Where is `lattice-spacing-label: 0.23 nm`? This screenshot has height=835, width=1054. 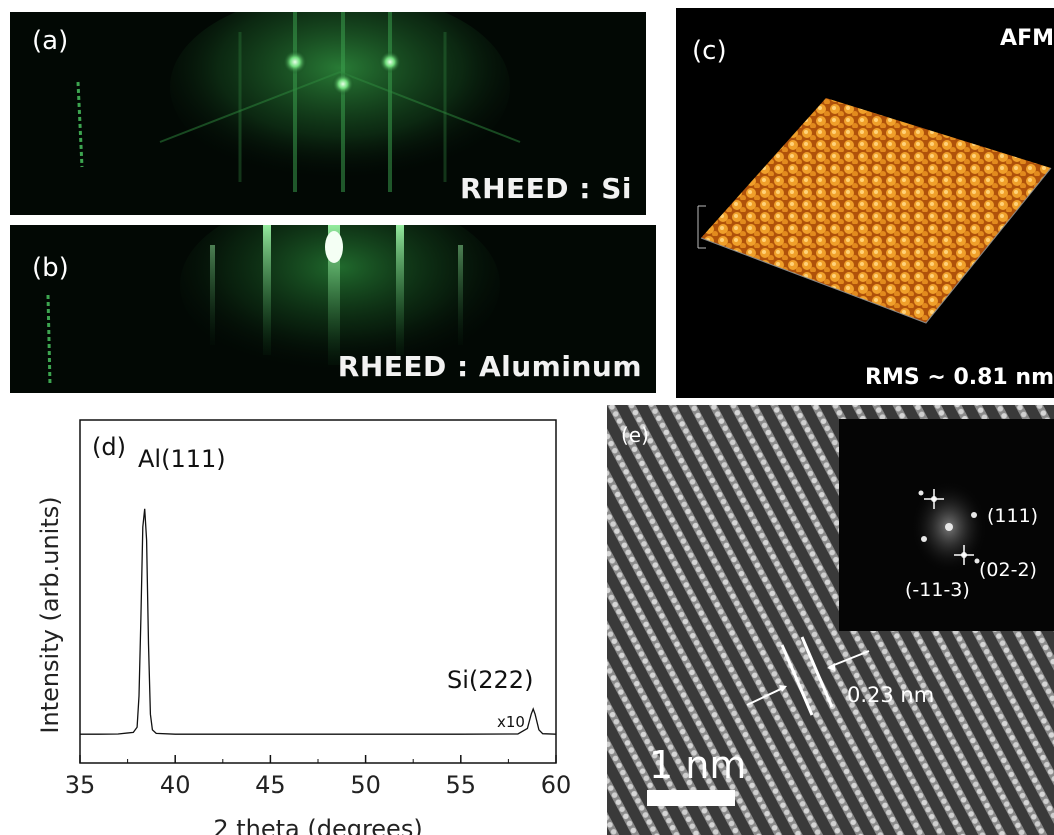
lattice-spacing-label: 0.23 nm is located at coordinates (891, 695).